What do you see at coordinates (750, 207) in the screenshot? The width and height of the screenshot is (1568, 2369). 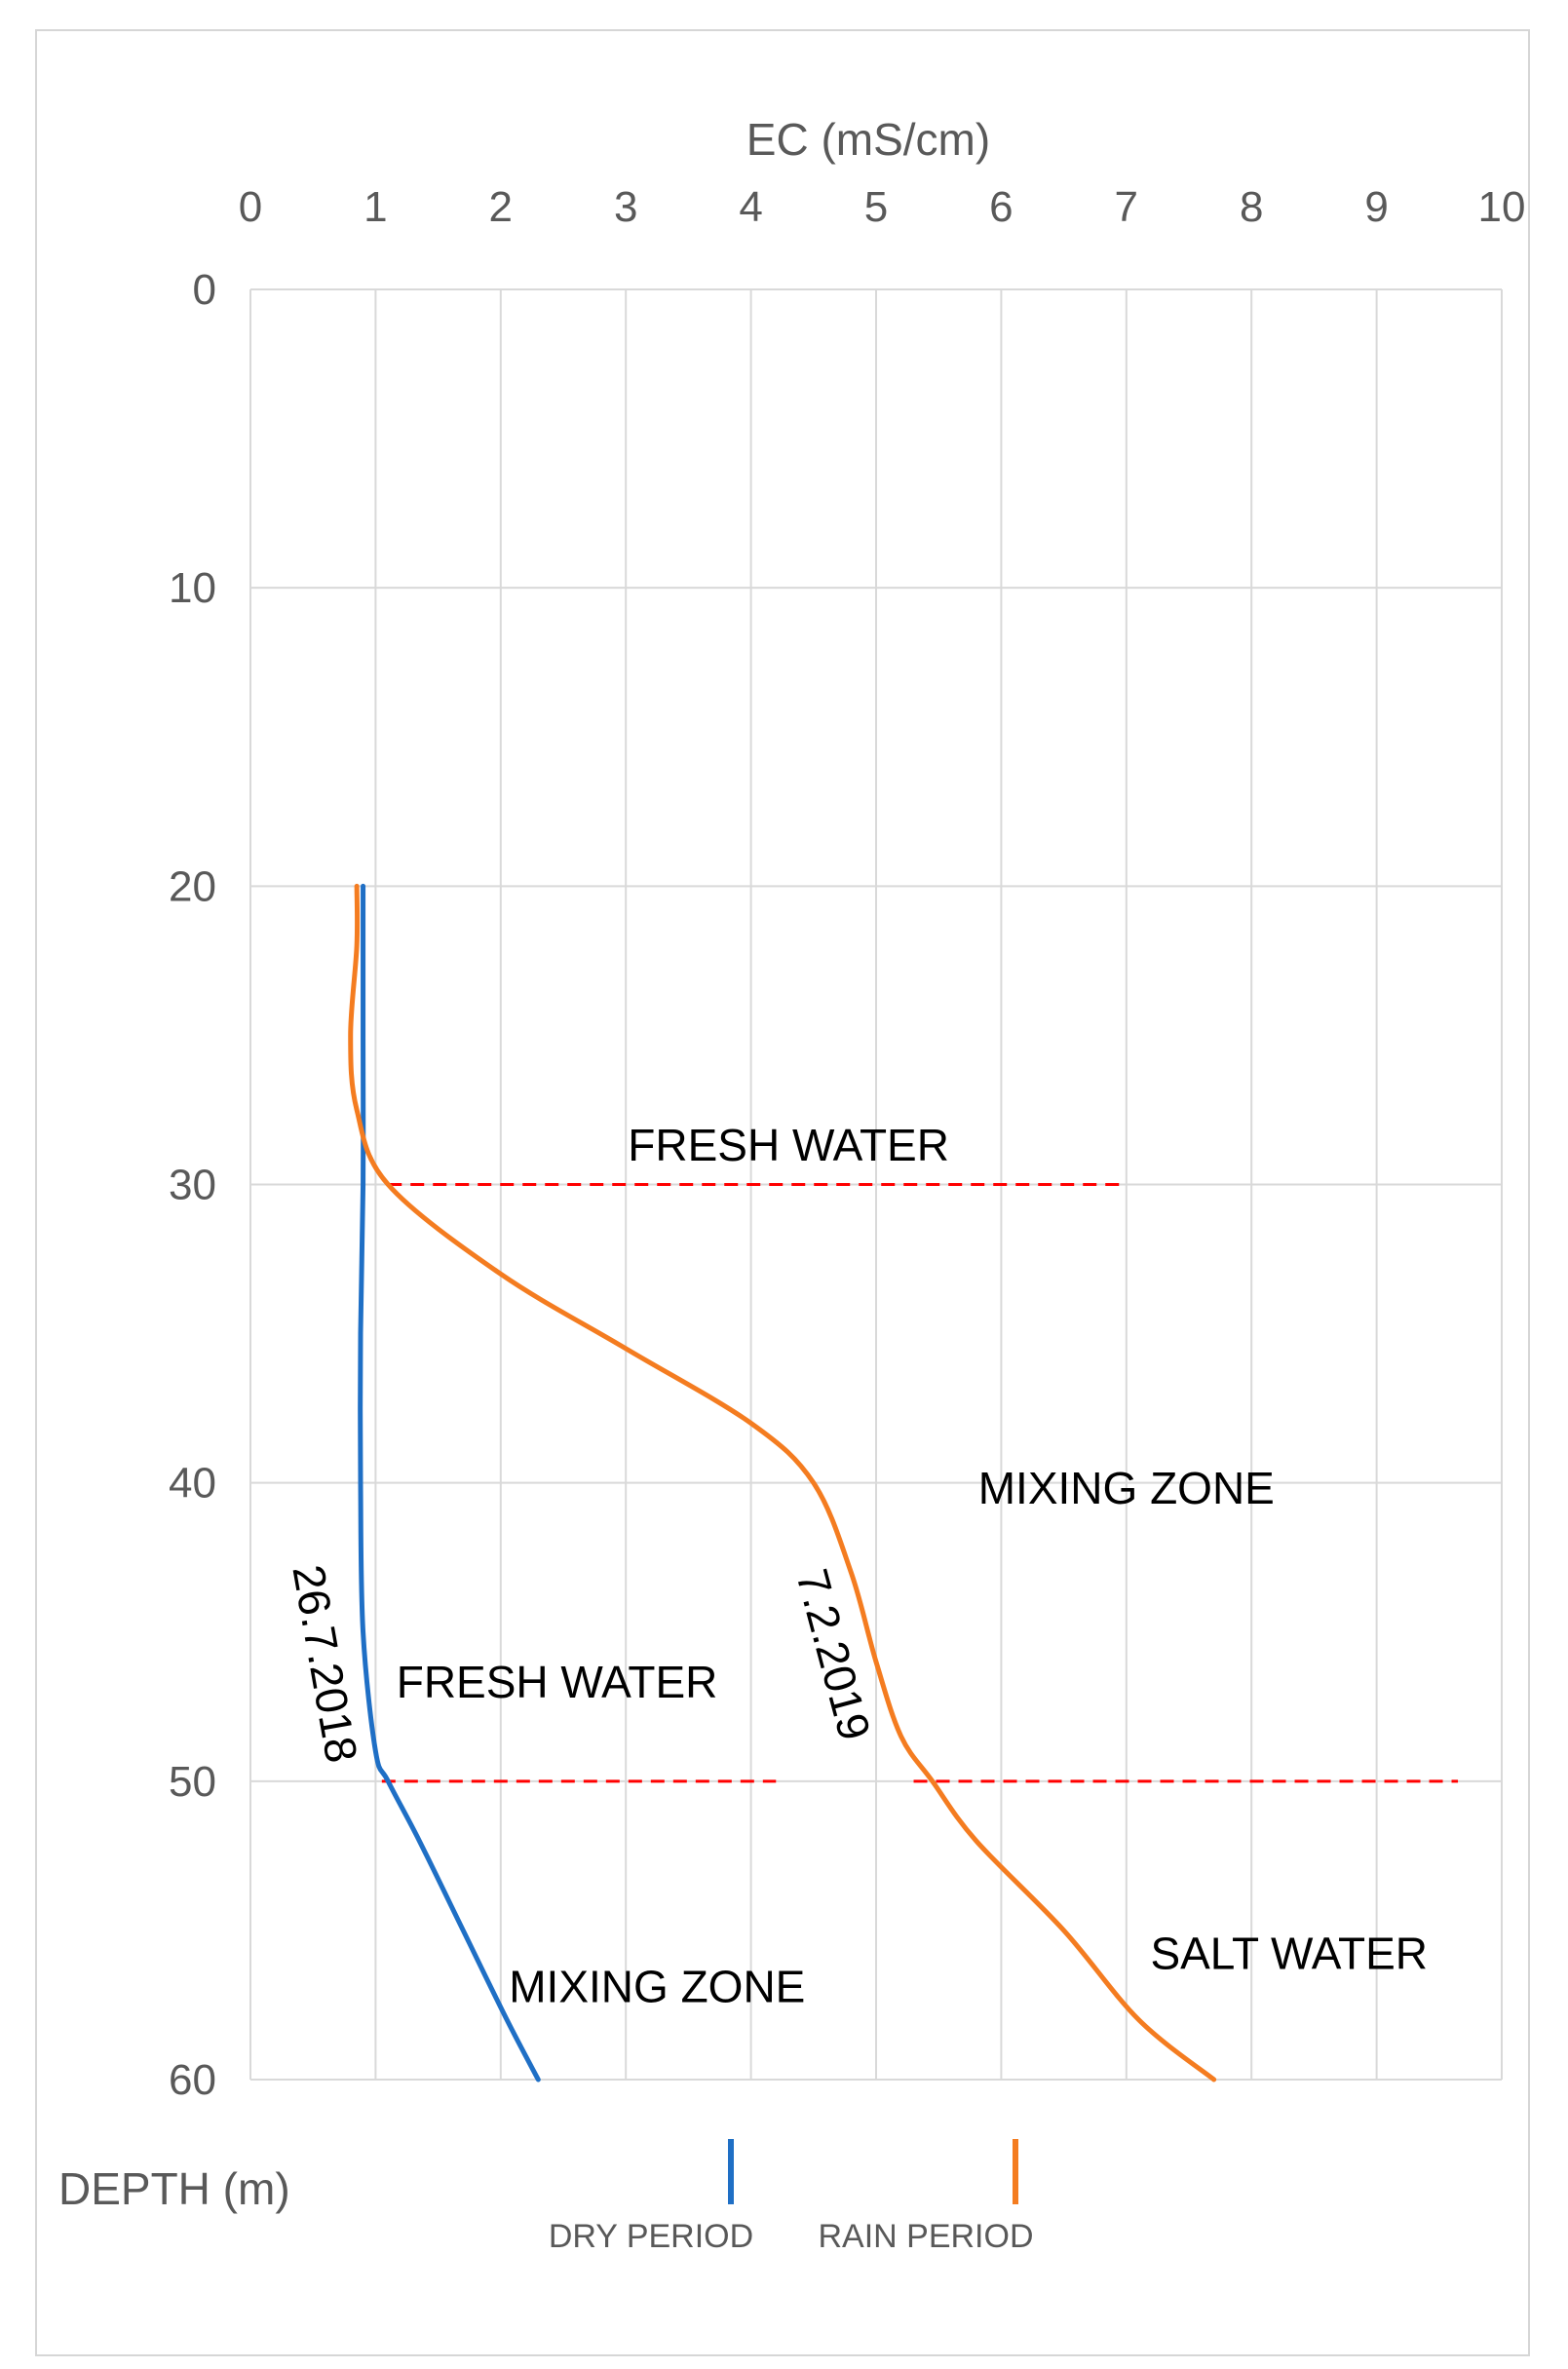 I see `x-tick-label-4: 4` at bounding box center [750, 207].